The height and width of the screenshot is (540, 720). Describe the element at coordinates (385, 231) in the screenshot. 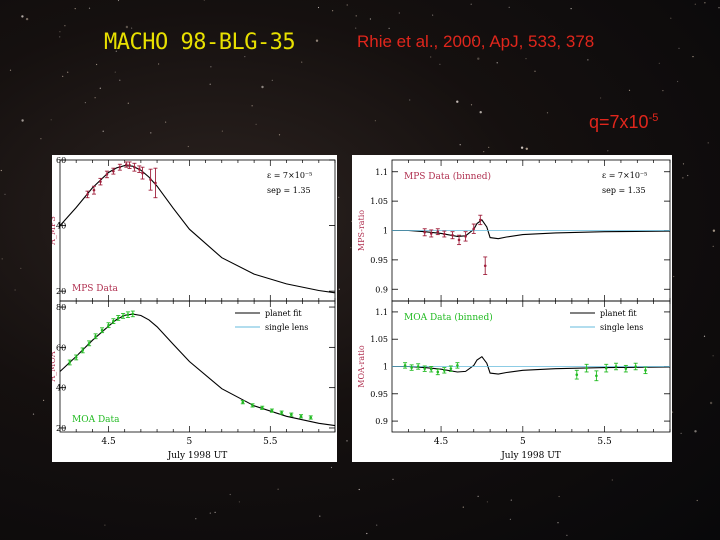

I see `y-tick-label: 1` at that location.